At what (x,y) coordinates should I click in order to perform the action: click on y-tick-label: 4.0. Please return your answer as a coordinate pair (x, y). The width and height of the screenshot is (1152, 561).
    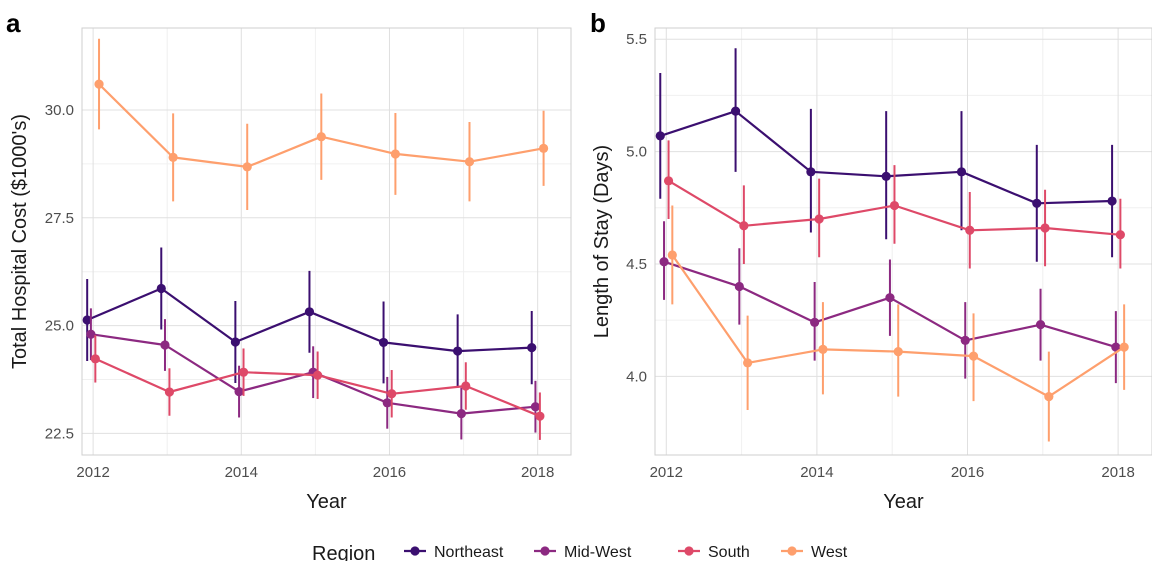
    Looking at the image, I should click on (636, 376).